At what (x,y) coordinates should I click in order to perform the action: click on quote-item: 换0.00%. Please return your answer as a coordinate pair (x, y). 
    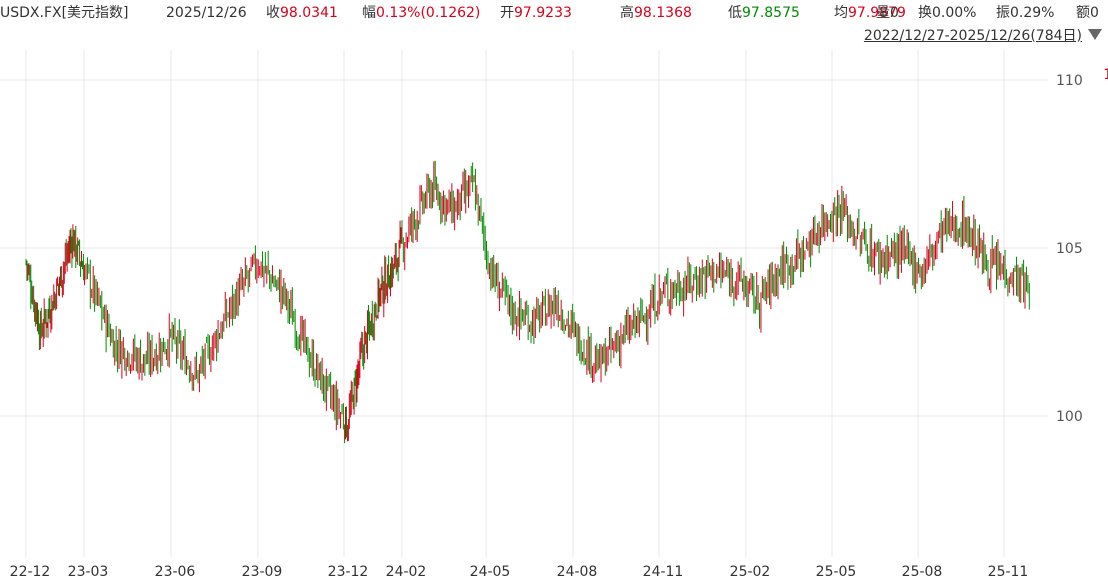
    Looking at the image, I should click on (947, 13).